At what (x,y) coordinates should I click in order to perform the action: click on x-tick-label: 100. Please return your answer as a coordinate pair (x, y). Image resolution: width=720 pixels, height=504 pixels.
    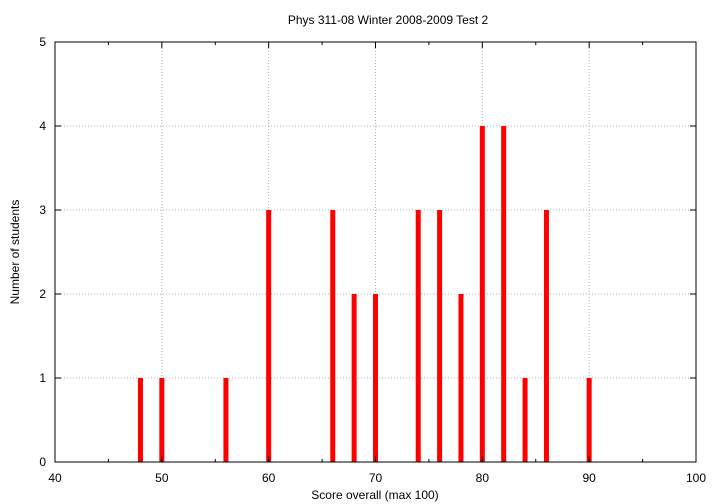
    Looking at the image, I should click on (696, 478).